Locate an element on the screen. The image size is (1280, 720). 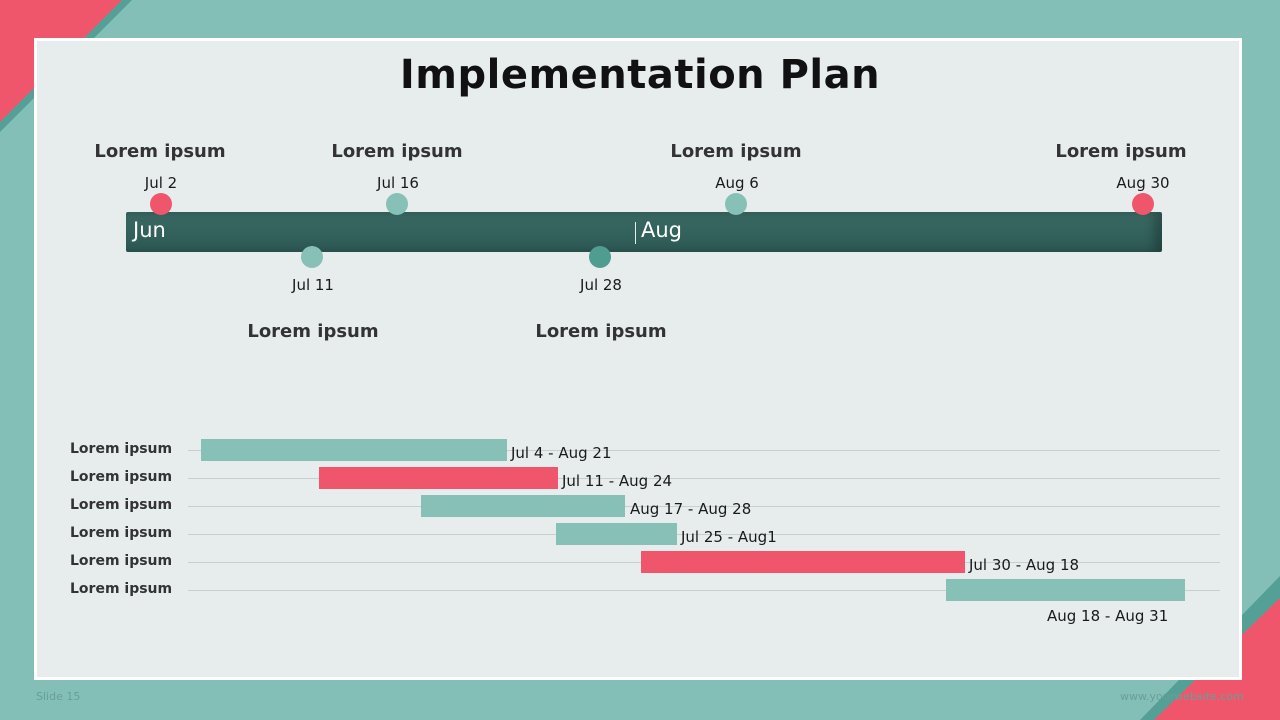
website-url: www.yourwebsite.com is located at coordinates (1182, 696).